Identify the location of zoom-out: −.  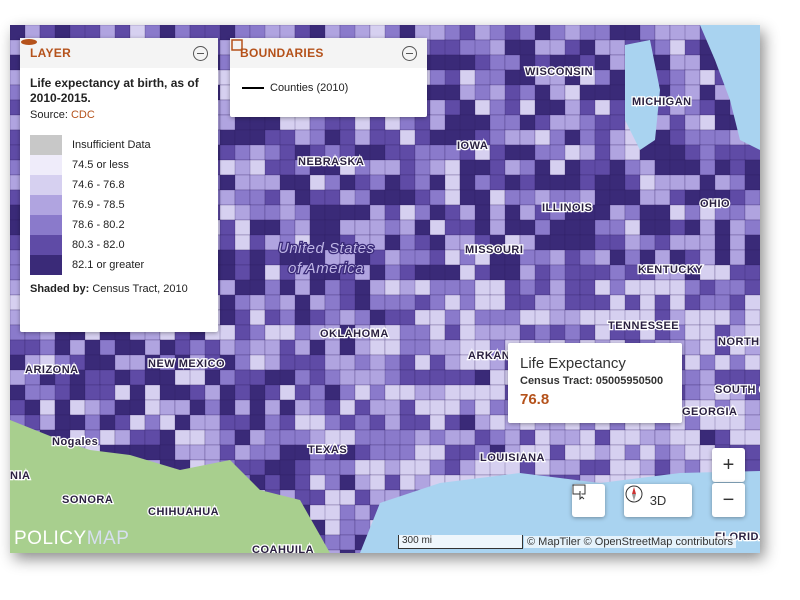
(728, 500).